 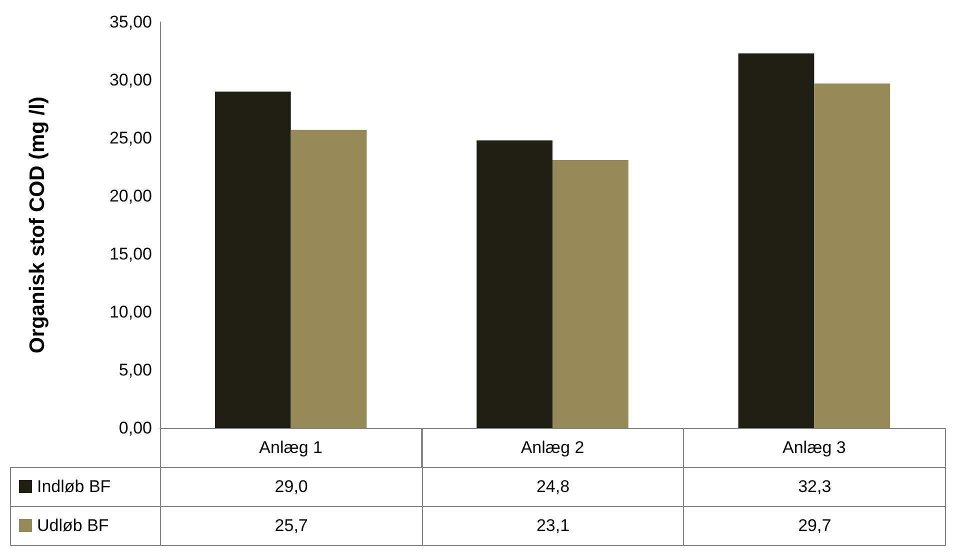 What do you see at coordinates (130, 22) in the screenshot?
I see `y-tick-label: 35,00` at bounding box center [130, 22].